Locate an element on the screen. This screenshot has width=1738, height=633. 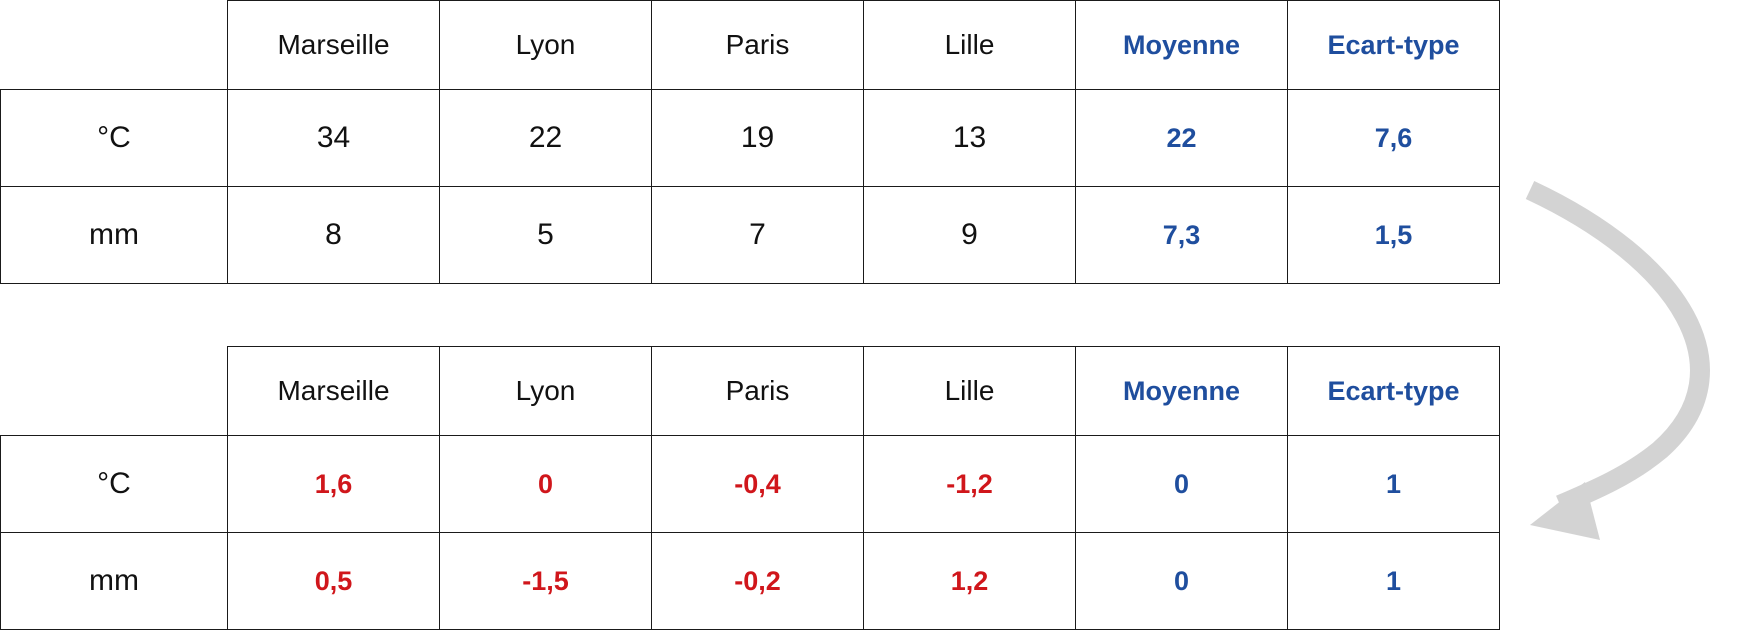
cell-value: 19 is located at coordinates (757, 138).